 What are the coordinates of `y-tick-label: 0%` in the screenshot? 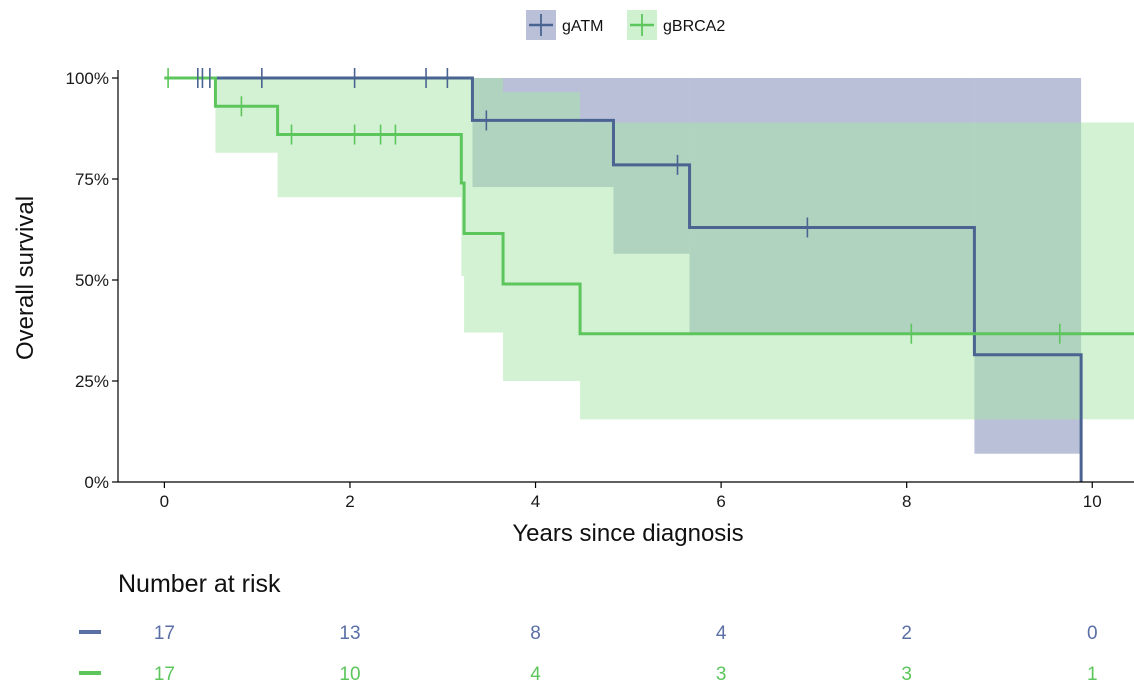 It's located at (96, 482).